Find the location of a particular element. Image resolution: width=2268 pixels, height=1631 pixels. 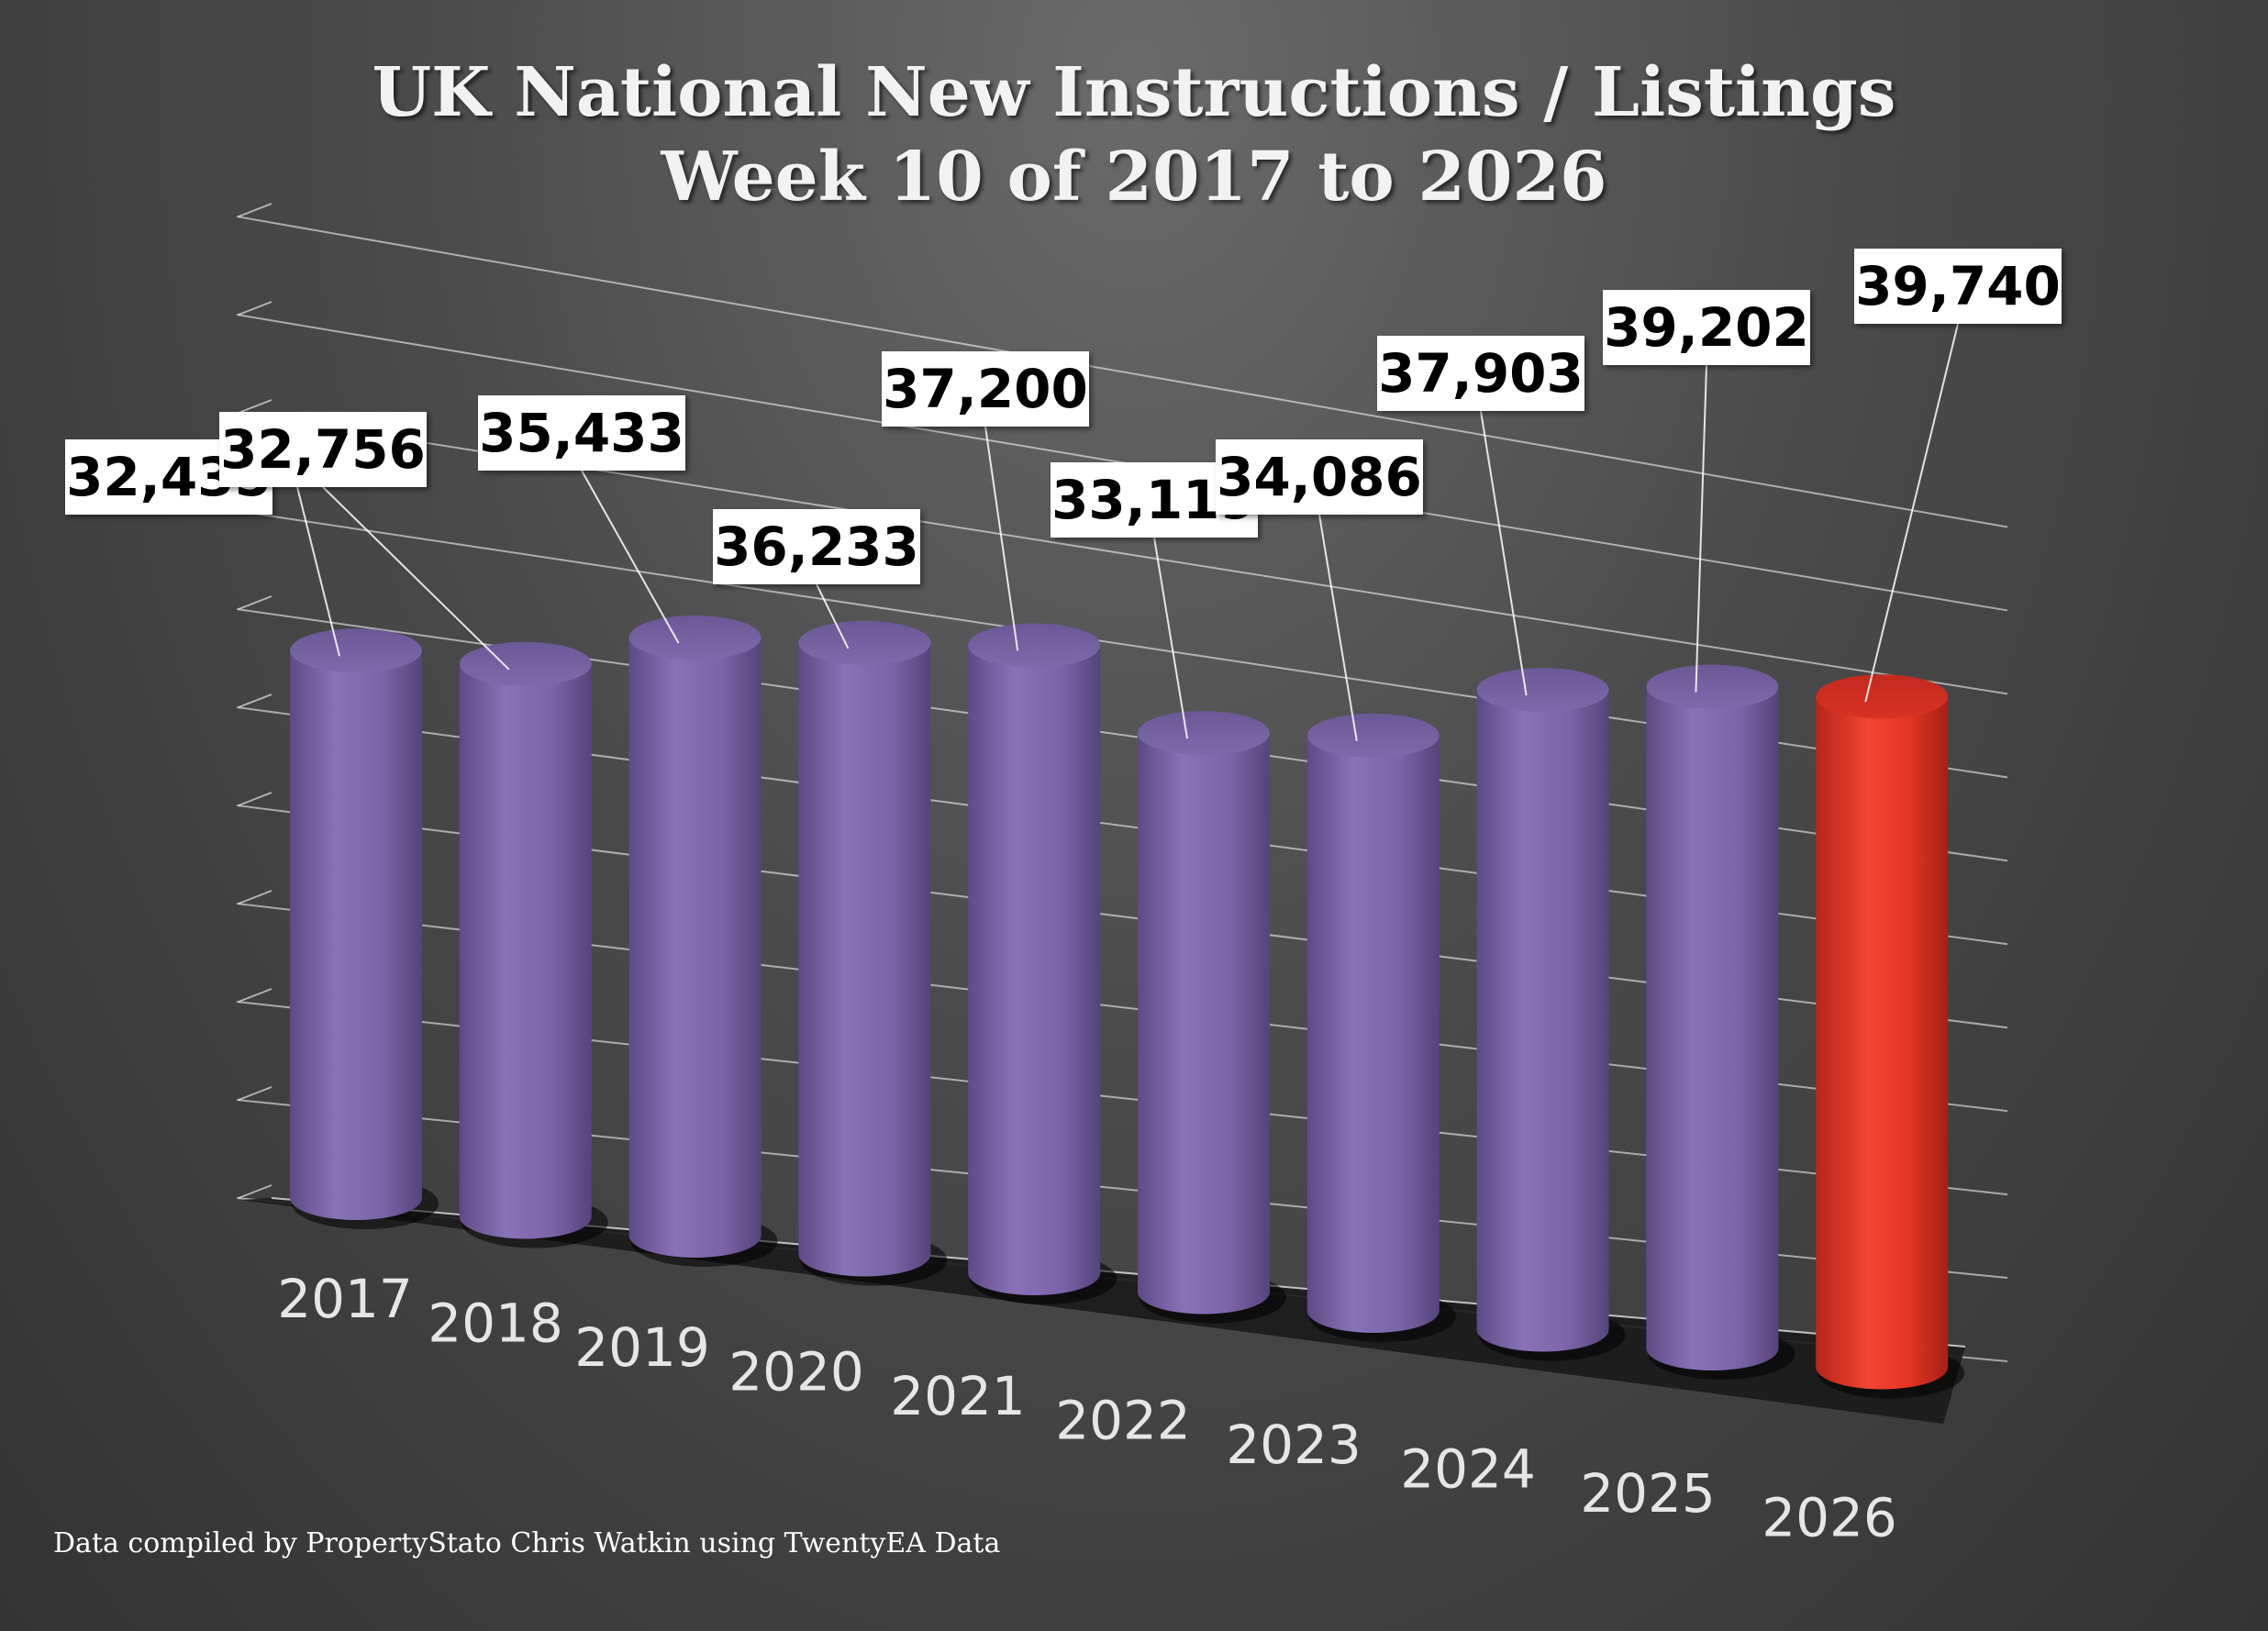

bar-2022 is located at coordinates (1212, 1018).